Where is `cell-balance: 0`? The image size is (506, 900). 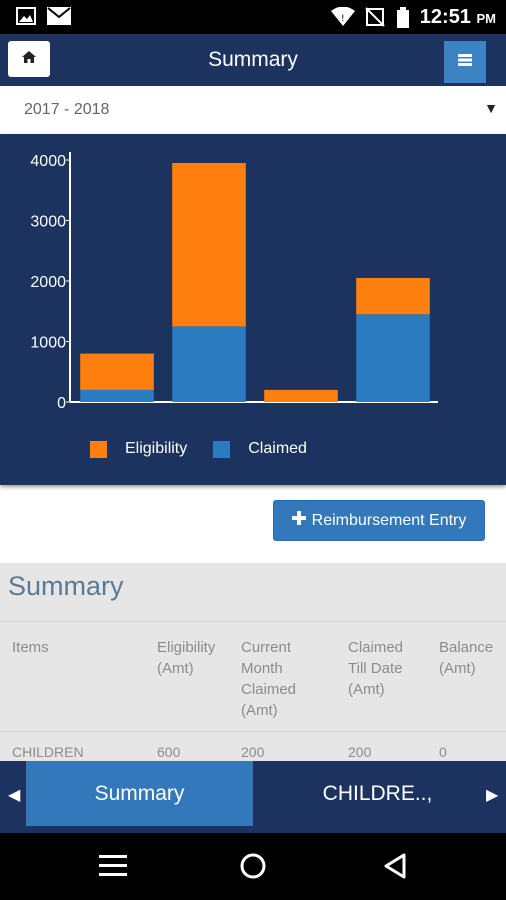
cell-balance: 0 is located at coordinates (443, 752).